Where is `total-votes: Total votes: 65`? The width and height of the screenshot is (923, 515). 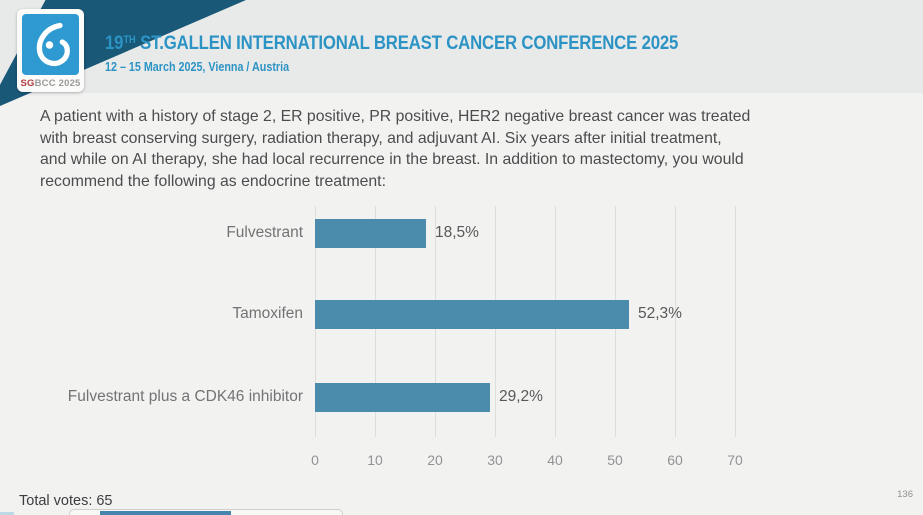 total-votes: Total votes: 65 is located at coordinates (66, 501).